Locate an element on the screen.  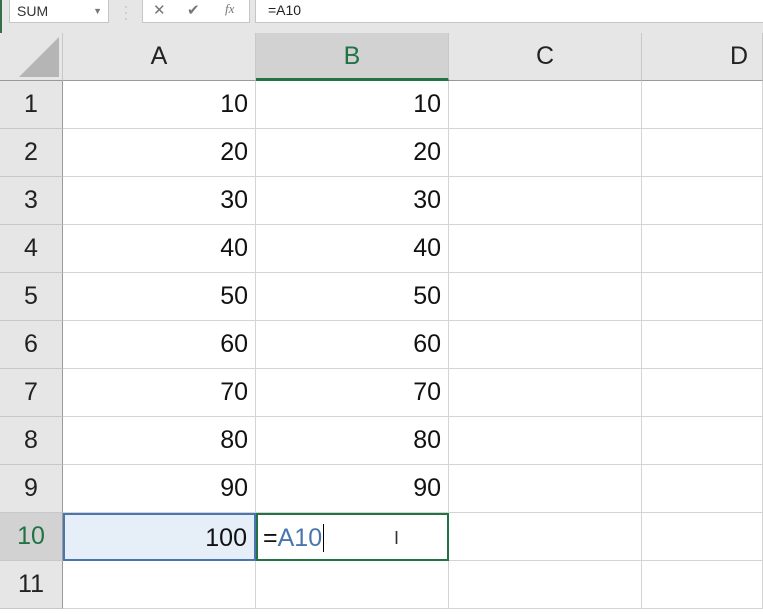
cell-B9: 90 is located at coordinates (352, 489).